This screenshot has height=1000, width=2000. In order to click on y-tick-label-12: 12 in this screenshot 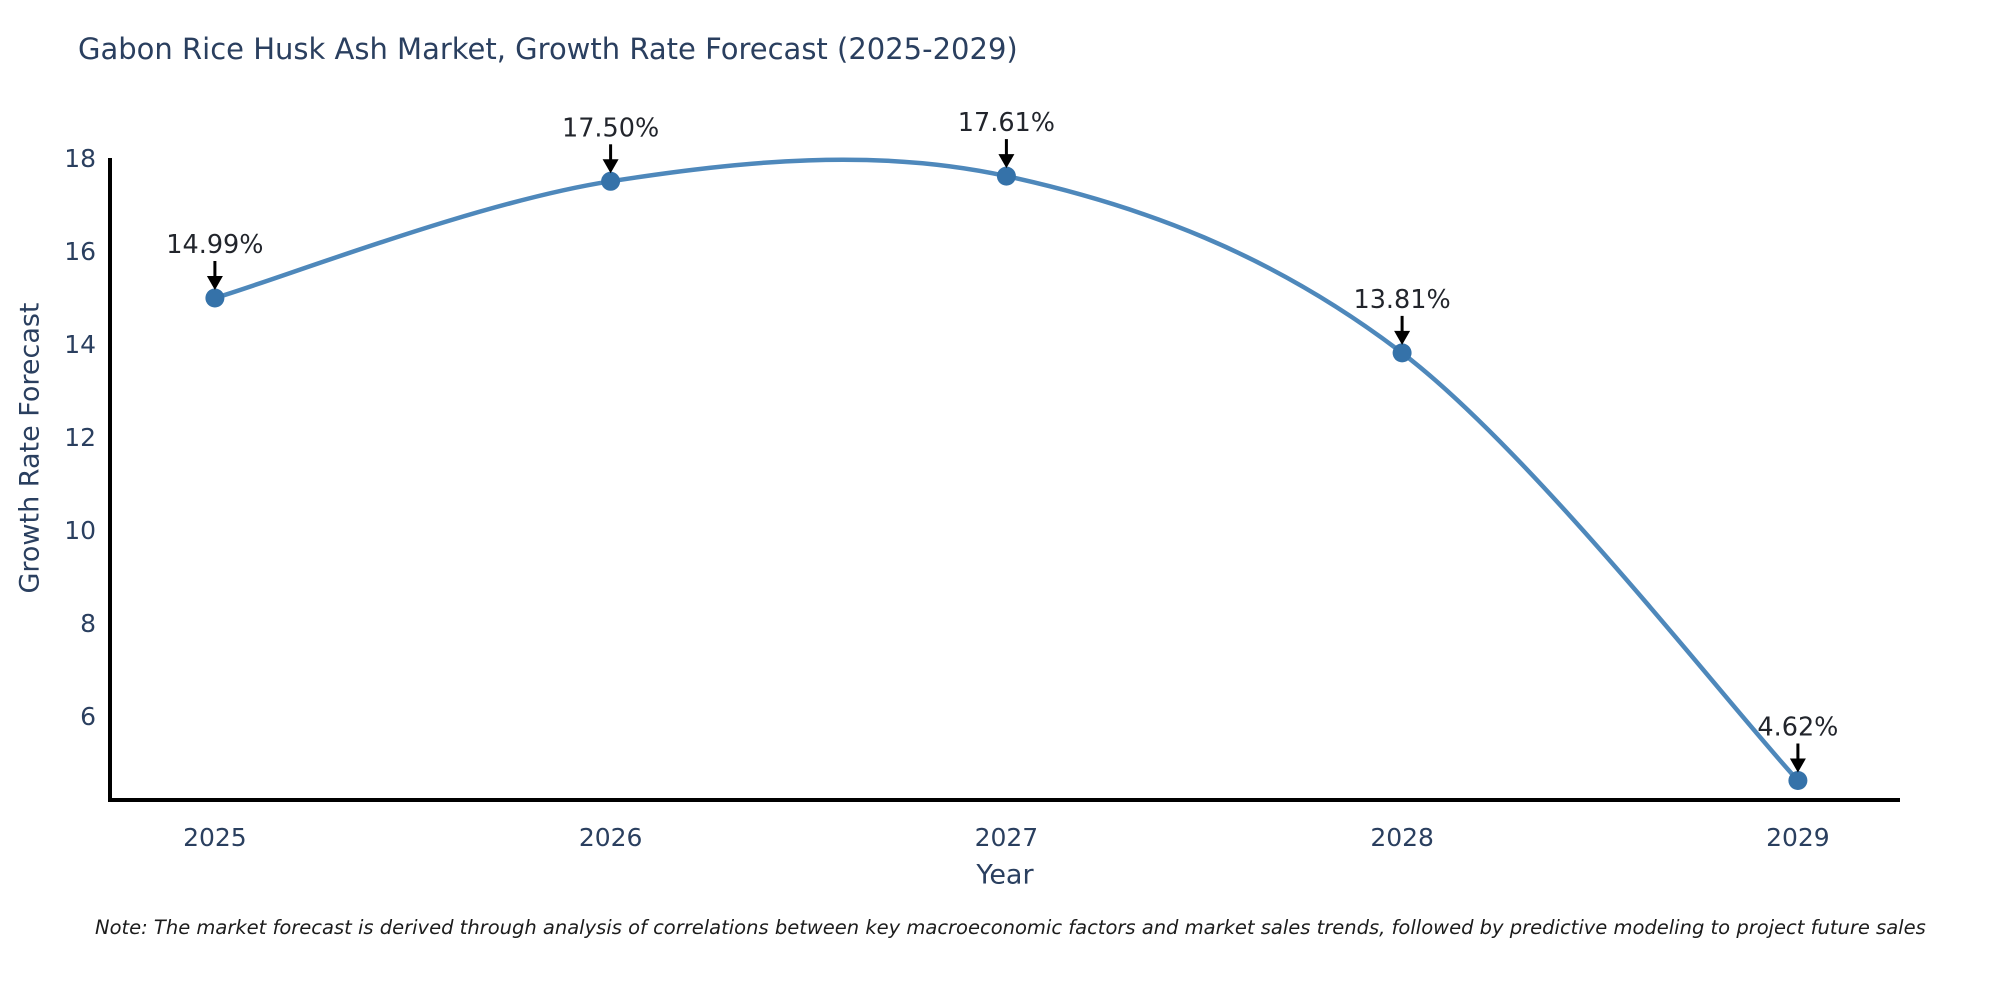, I will do `click(80, 437)`.